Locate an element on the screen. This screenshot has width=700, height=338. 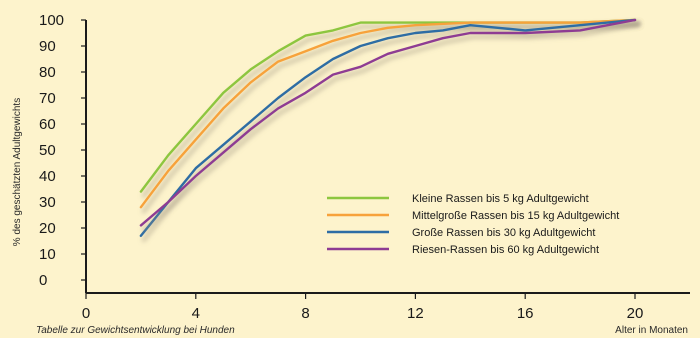
y-tick-label: 90 is located at coordinates (47, 46).